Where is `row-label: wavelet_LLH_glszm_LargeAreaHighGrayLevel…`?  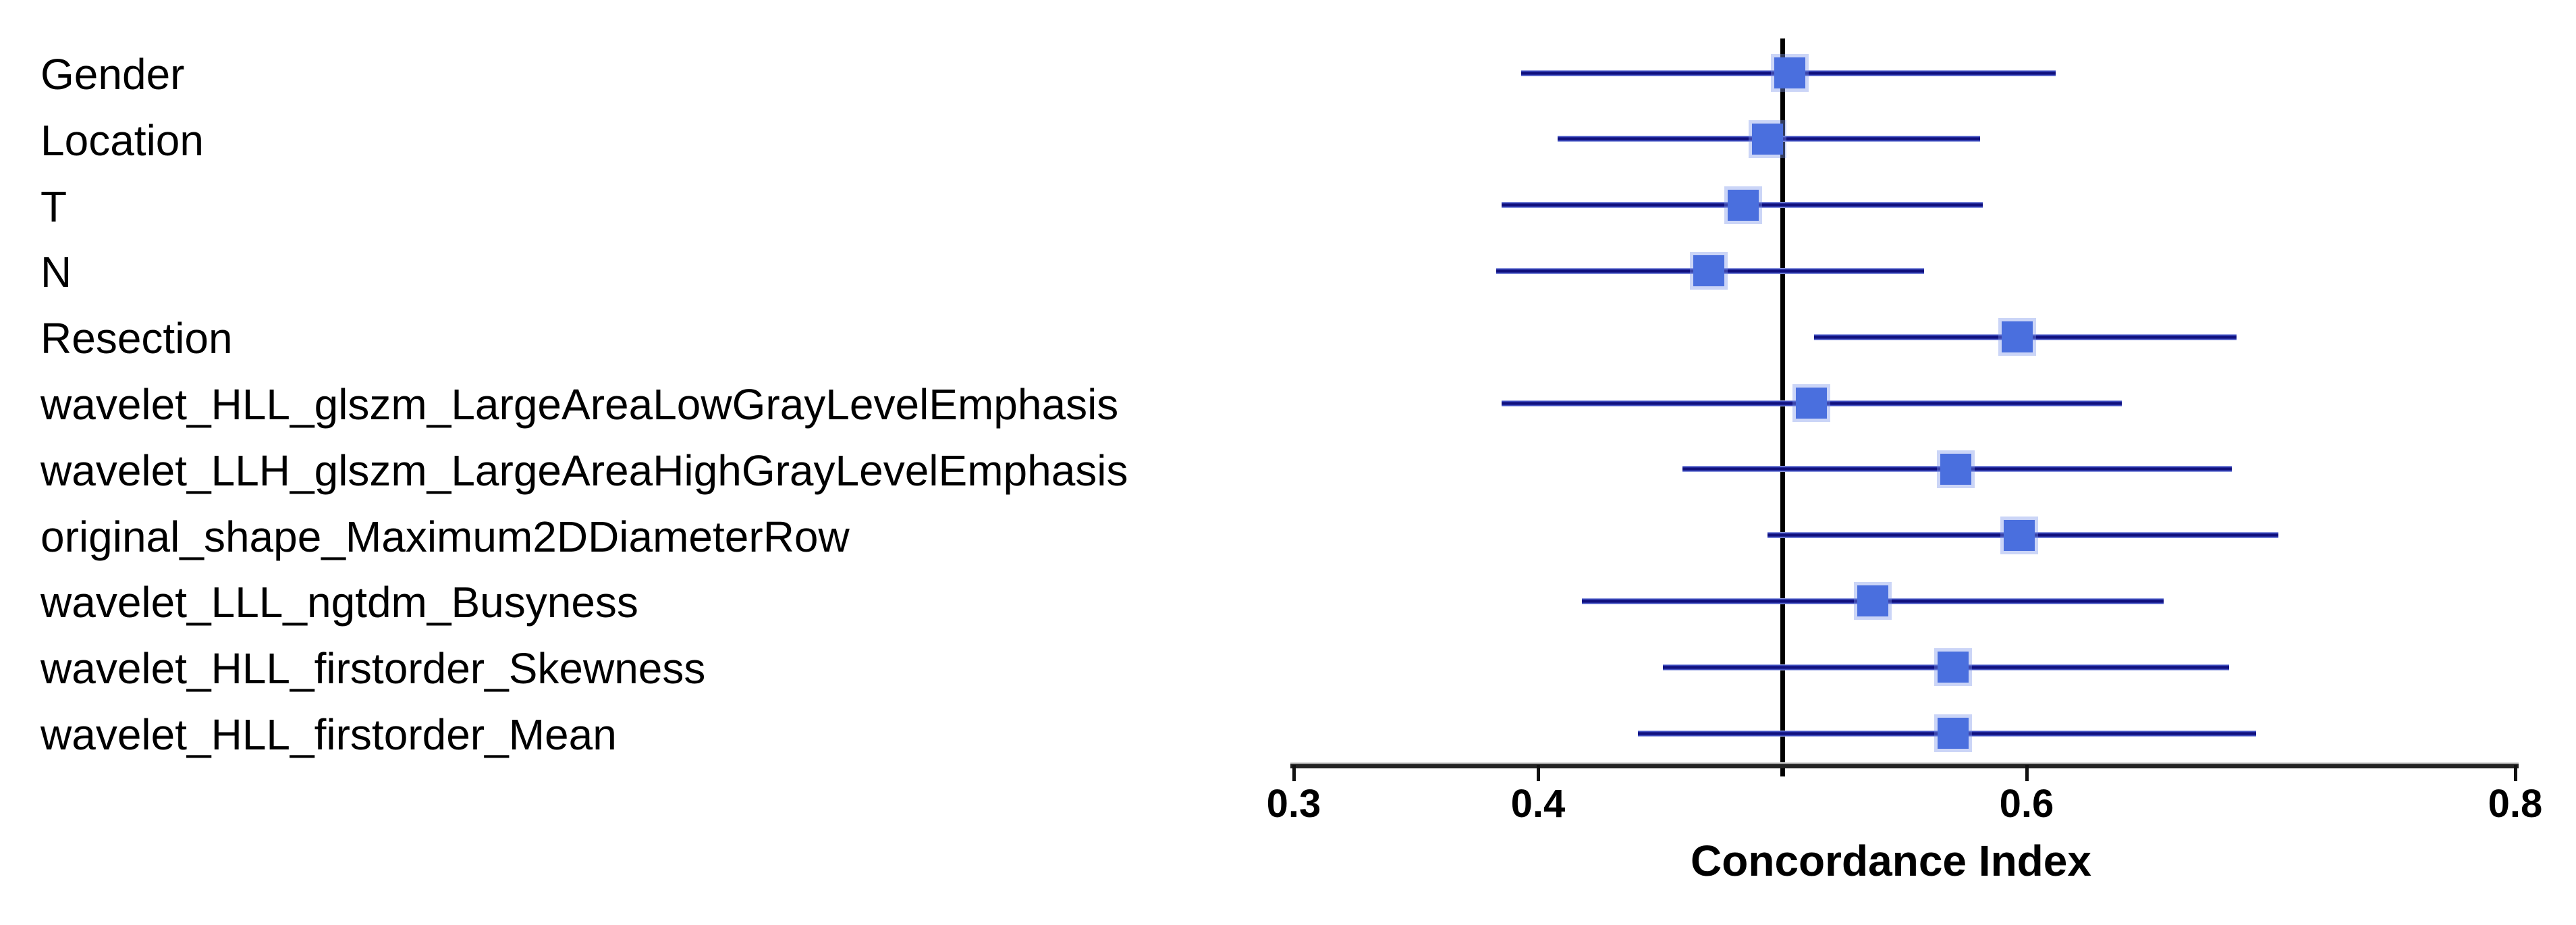 row-label: wavelet_LLH_glszm_LargeAreaHighGrayLevel… is located at coordinates (584, 471).